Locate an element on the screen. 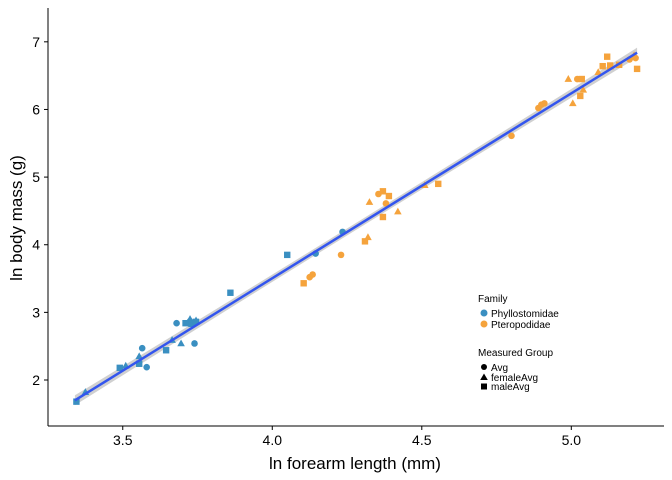  legend-femaleavg-key is located at coordinates (484, 376).